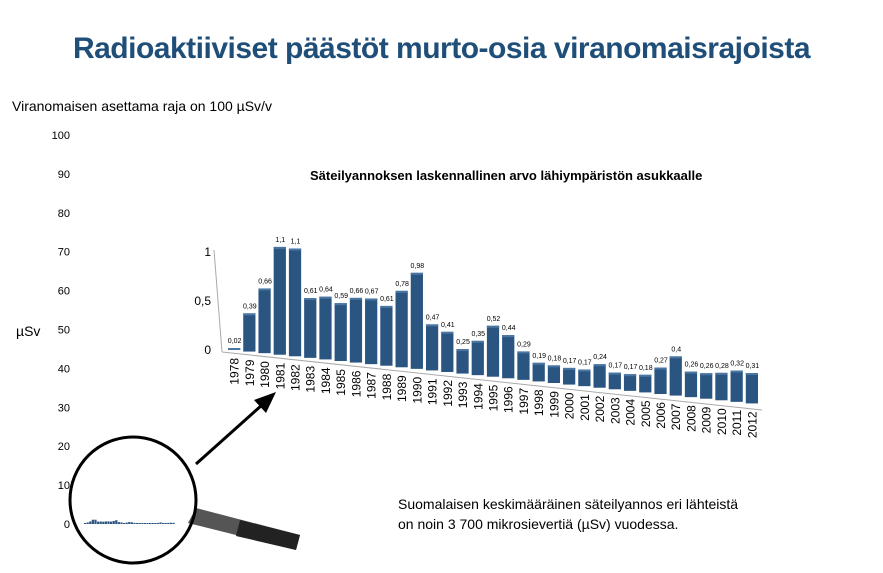 The width and height of the screenshot is (883, 573). What do you see at coordinates (371, 331) in the screenshot?
I see `bar-1987` at bounding box center [371, 331].